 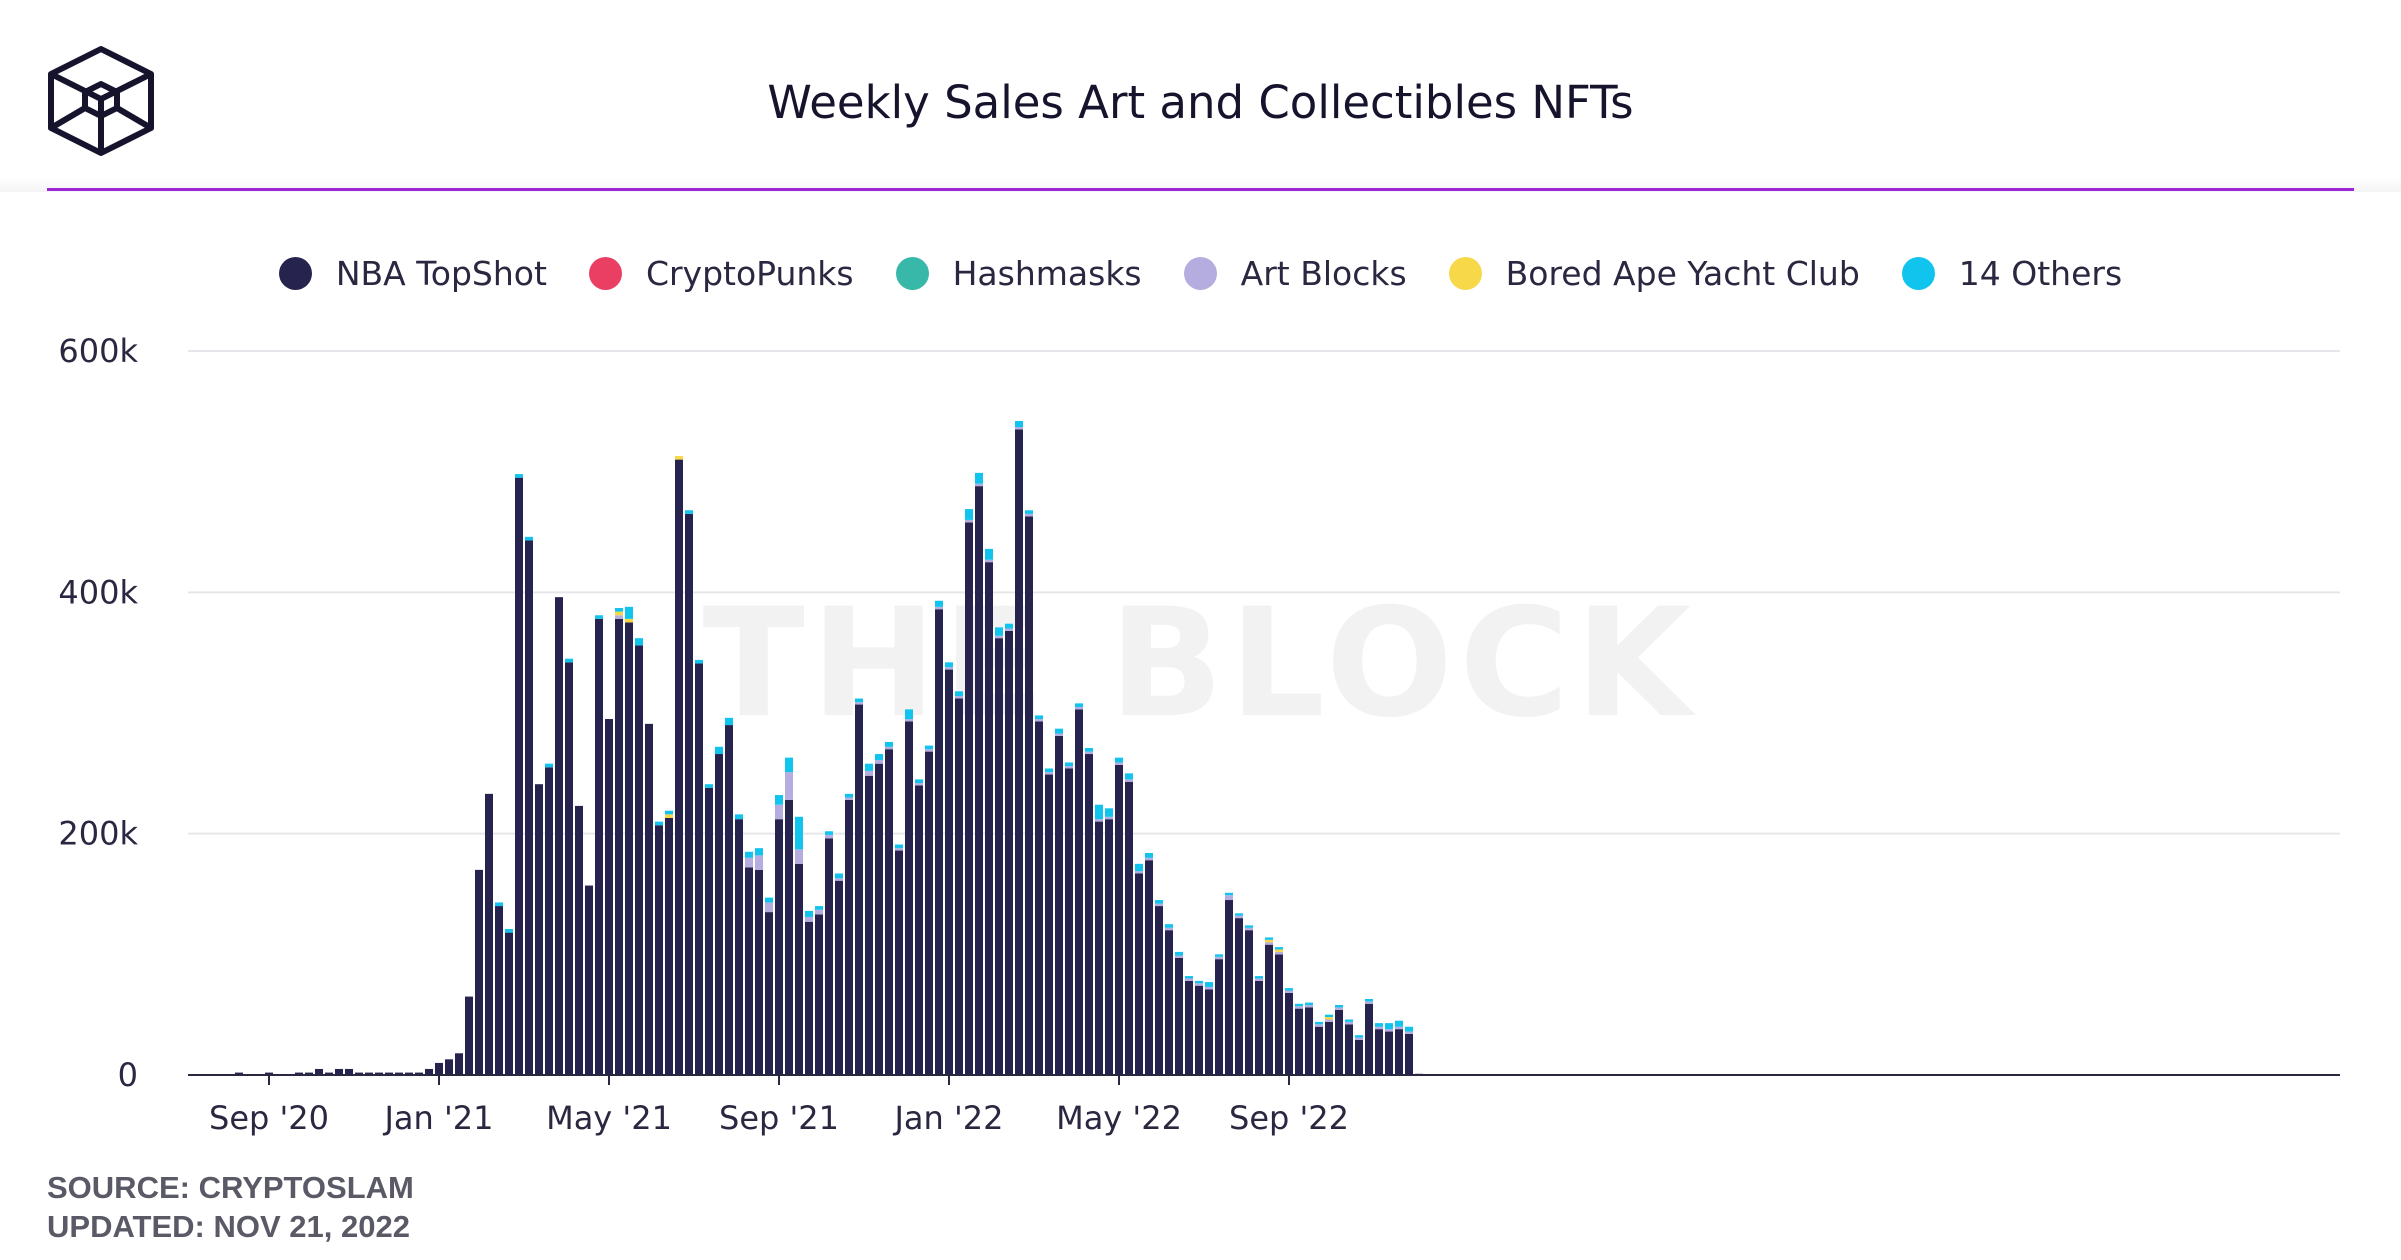 I want to click on legend-item-bored-ape-yacht-club: Bored Ape Yacht Club, so click(x=1654, y=273).